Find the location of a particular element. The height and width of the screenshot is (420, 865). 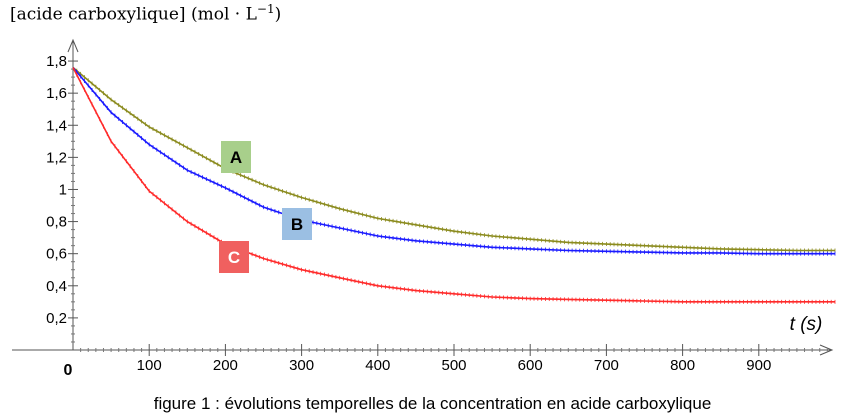

y-tick-label: 1 is located at coordinates (63, 189).